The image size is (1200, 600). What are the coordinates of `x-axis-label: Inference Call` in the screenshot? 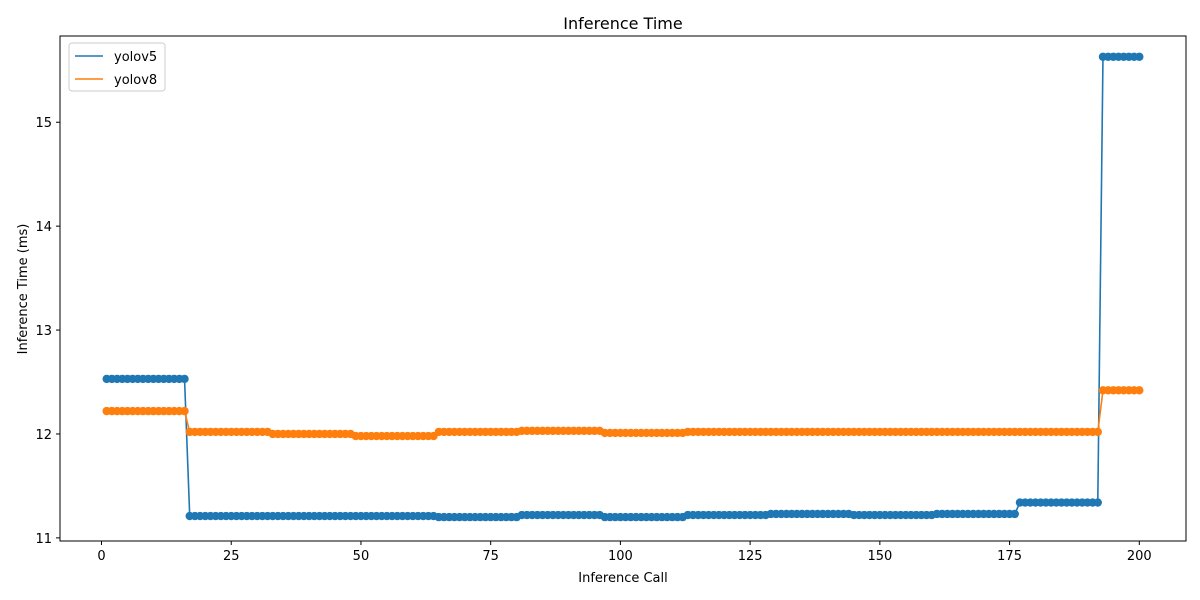 It's located at (623, 578).